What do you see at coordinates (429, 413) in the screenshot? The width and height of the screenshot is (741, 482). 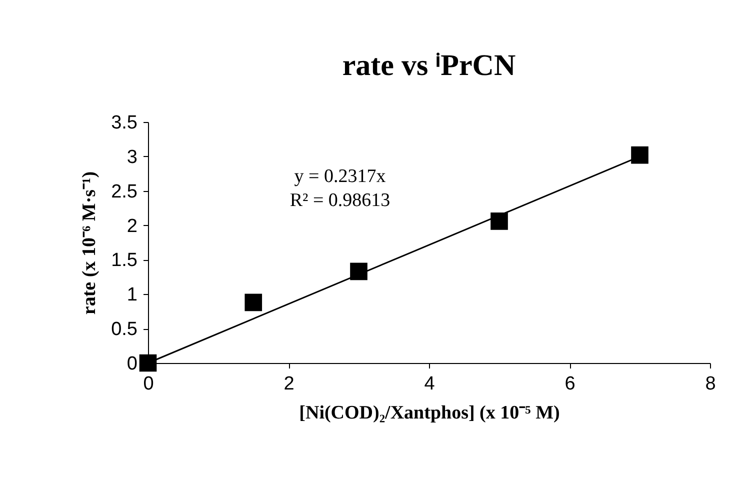 I see `x-axis-title: [Ni(COD)₂/Xantphos] (x 10⁻⁵ M)` at bounding box center [429, 413].